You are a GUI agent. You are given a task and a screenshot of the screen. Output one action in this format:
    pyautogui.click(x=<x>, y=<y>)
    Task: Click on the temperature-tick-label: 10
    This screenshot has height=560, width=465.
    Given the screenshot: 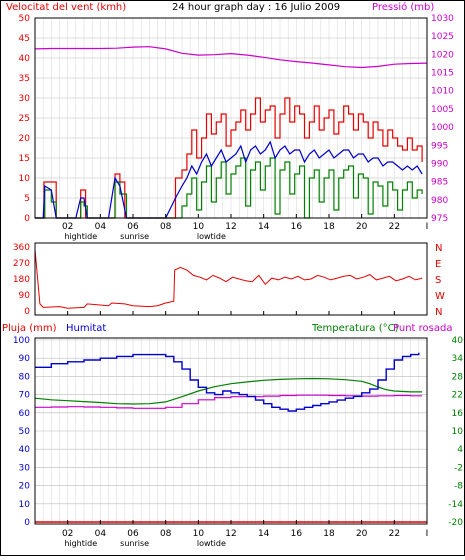 What is the action you would take?
    pyautogui.click(x=458, y=432)
    